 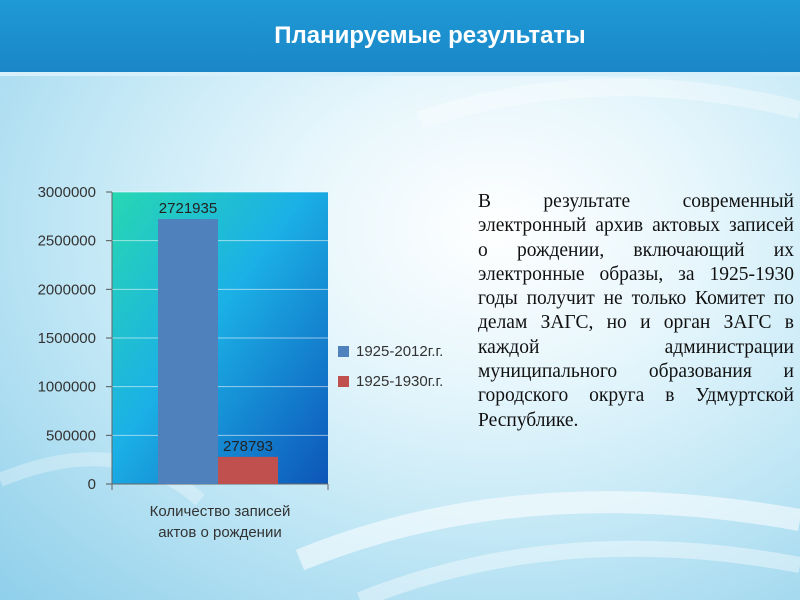 What do you see at coordinates (399, 381) in the screenshot?
I see `legend-label-2: 1925-1930г.г.` at bounding box center [399, 381].